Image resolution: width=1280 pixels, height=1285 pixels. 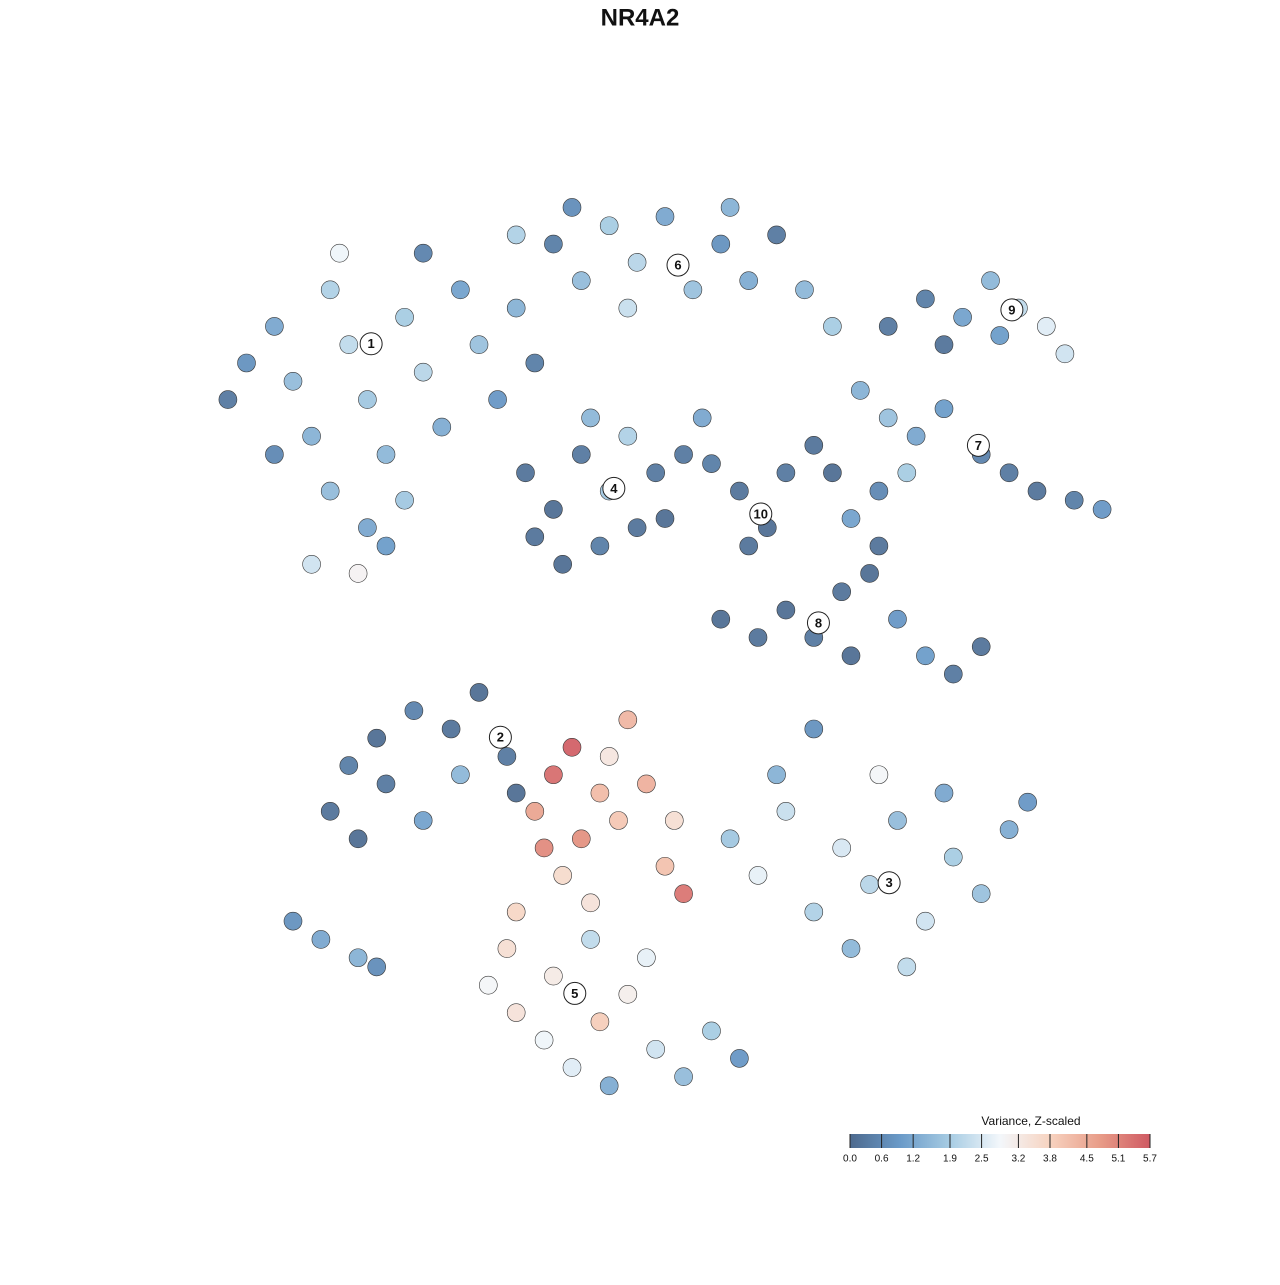 I want to click on colorbar-tick-label: 5.1, so click(x=1118, y=1159).